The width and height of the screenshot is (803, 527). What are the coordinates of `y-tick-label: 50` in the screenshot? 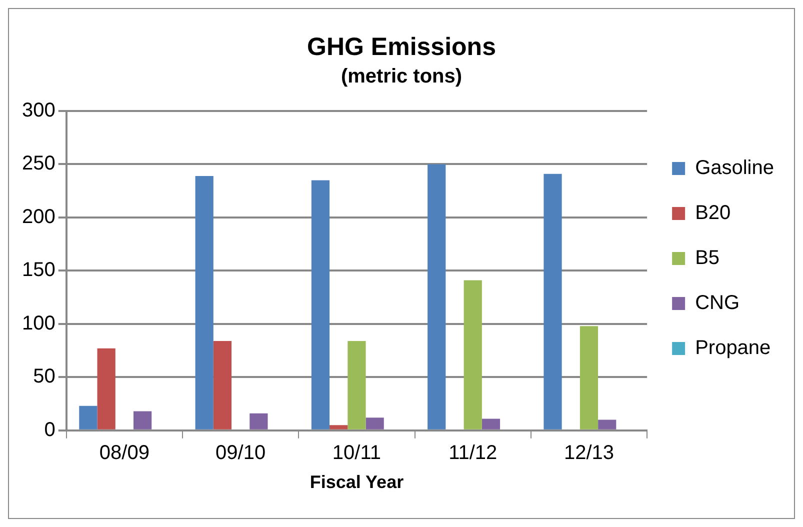 It's located at (44, 377).